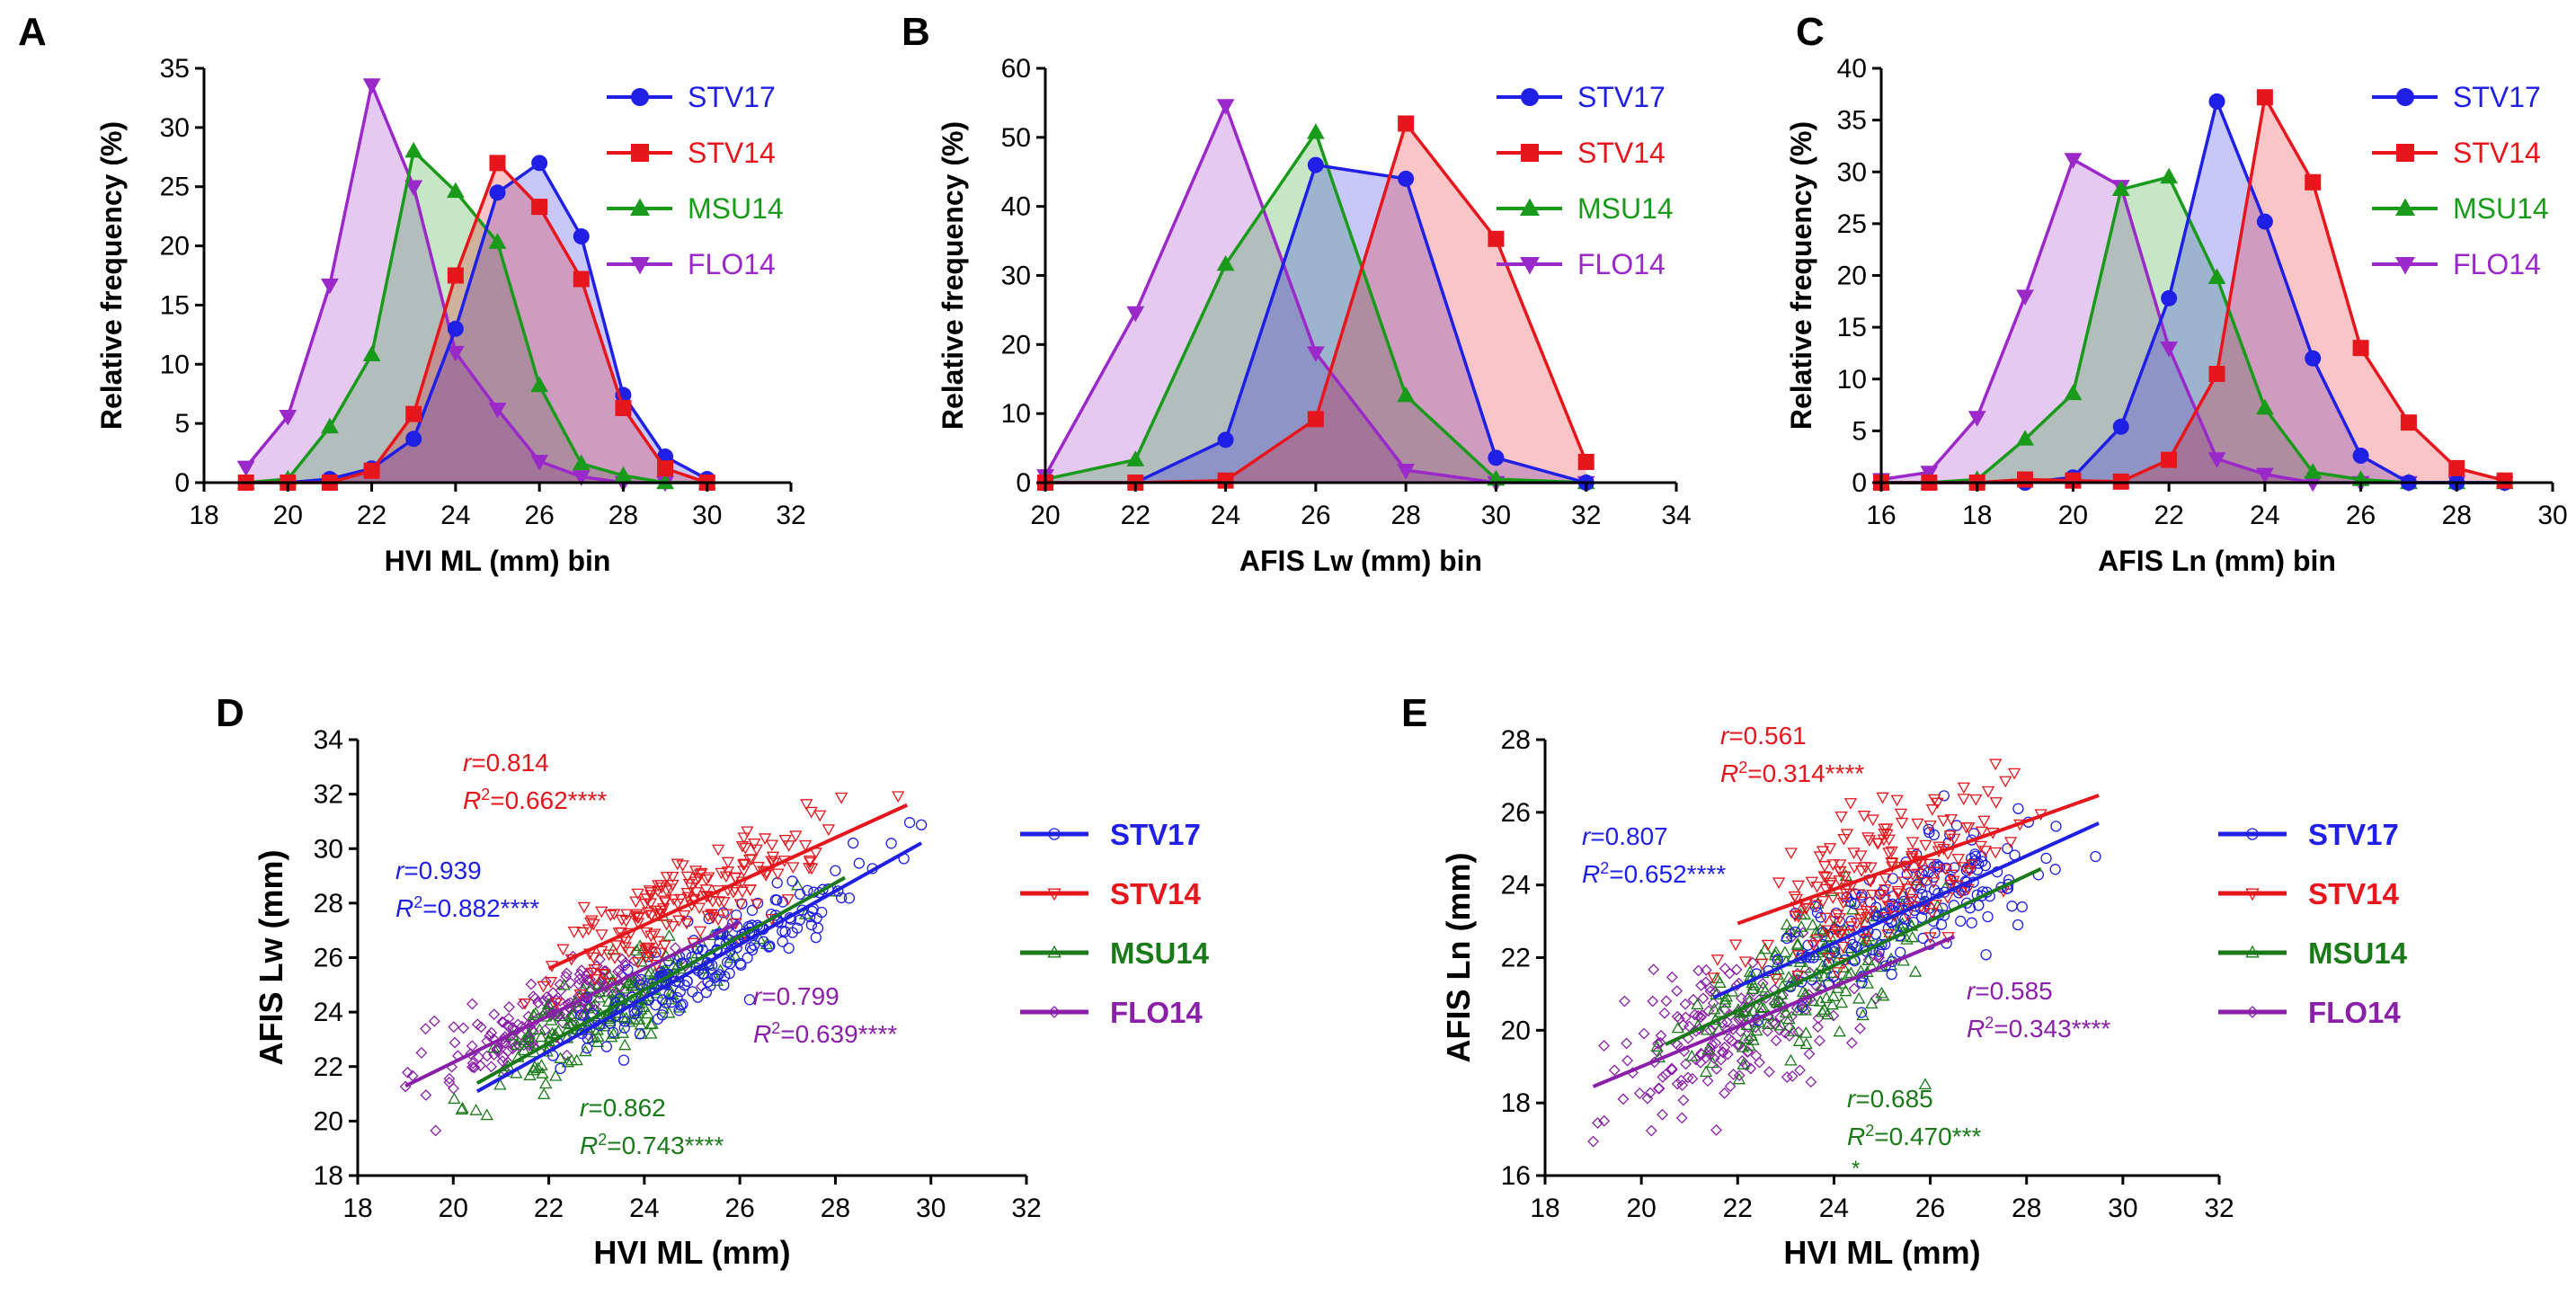 Image resolution: width=2576 pixels, height=1296 pixels. What do you see at coordinates (498, 561) in the screenshot?
I see `x-axis-title: HVI ML (mm) bin` at bounding box center [498, 561].